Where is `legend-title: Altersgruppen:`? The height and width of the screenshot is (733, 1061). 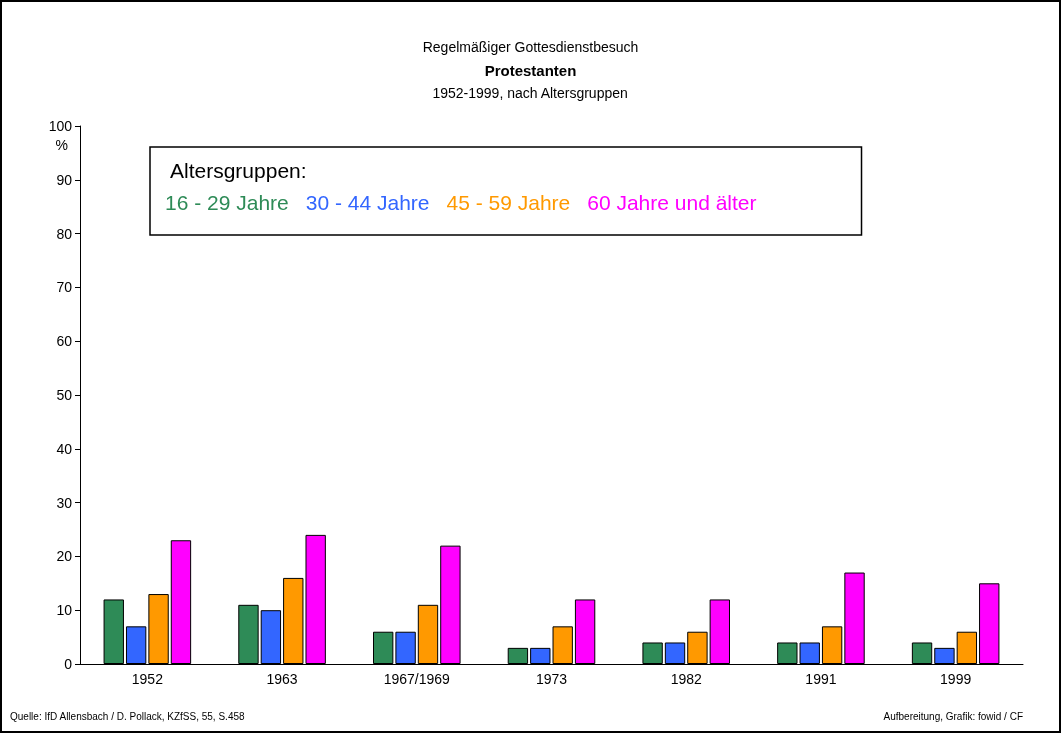
legend-title: Altersgruppen: is located at coordinates (238, 170).